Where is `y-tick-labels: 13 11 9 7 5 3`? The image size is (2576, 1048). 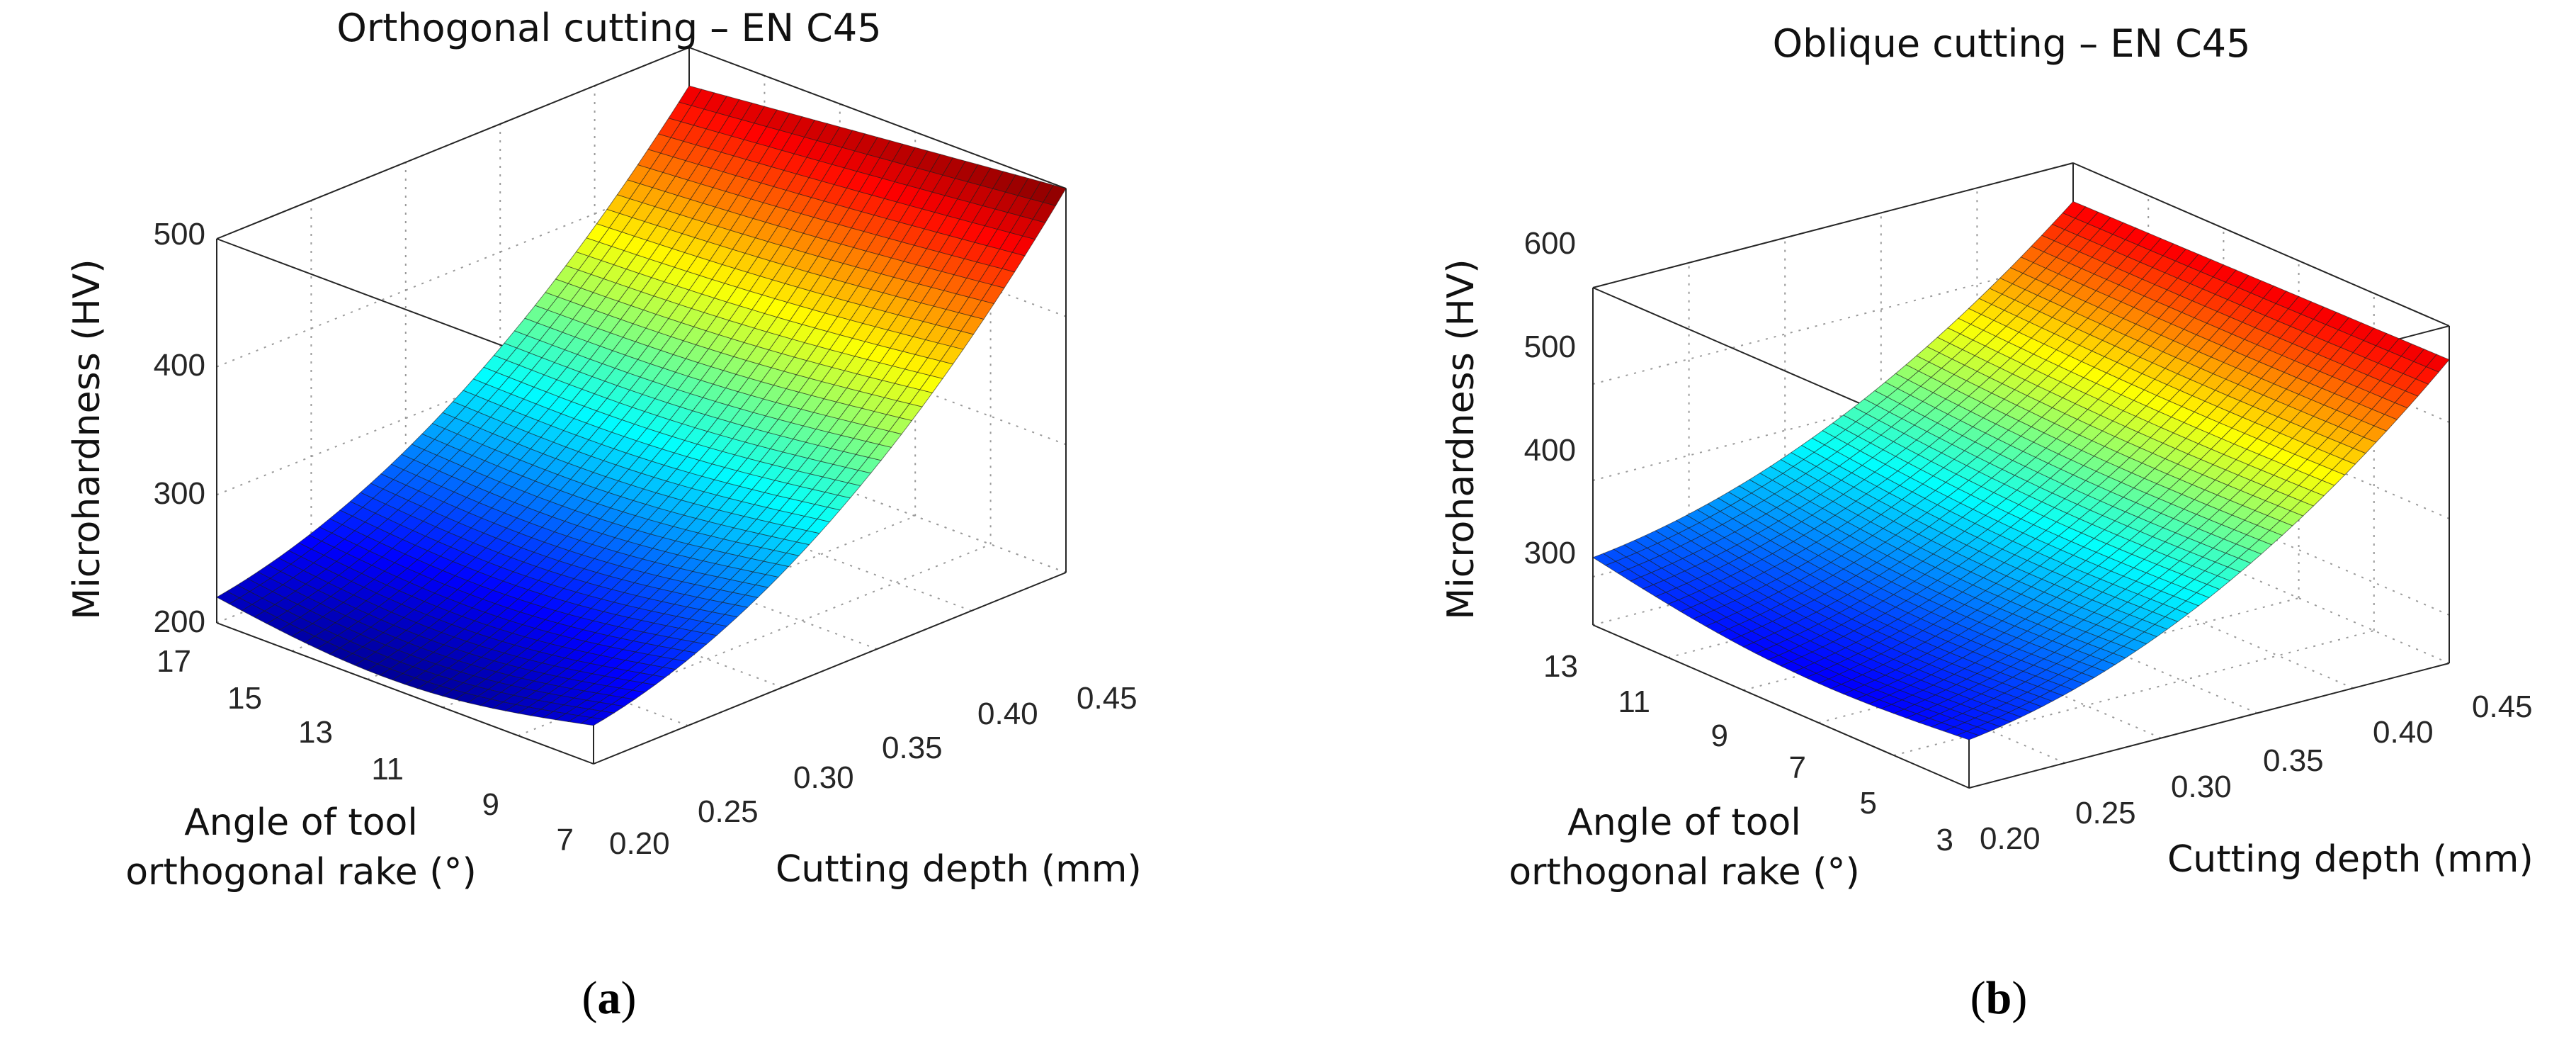
y-tick-labels: 13 11 9 7 5 3 is located at coordinates (1748, 753).